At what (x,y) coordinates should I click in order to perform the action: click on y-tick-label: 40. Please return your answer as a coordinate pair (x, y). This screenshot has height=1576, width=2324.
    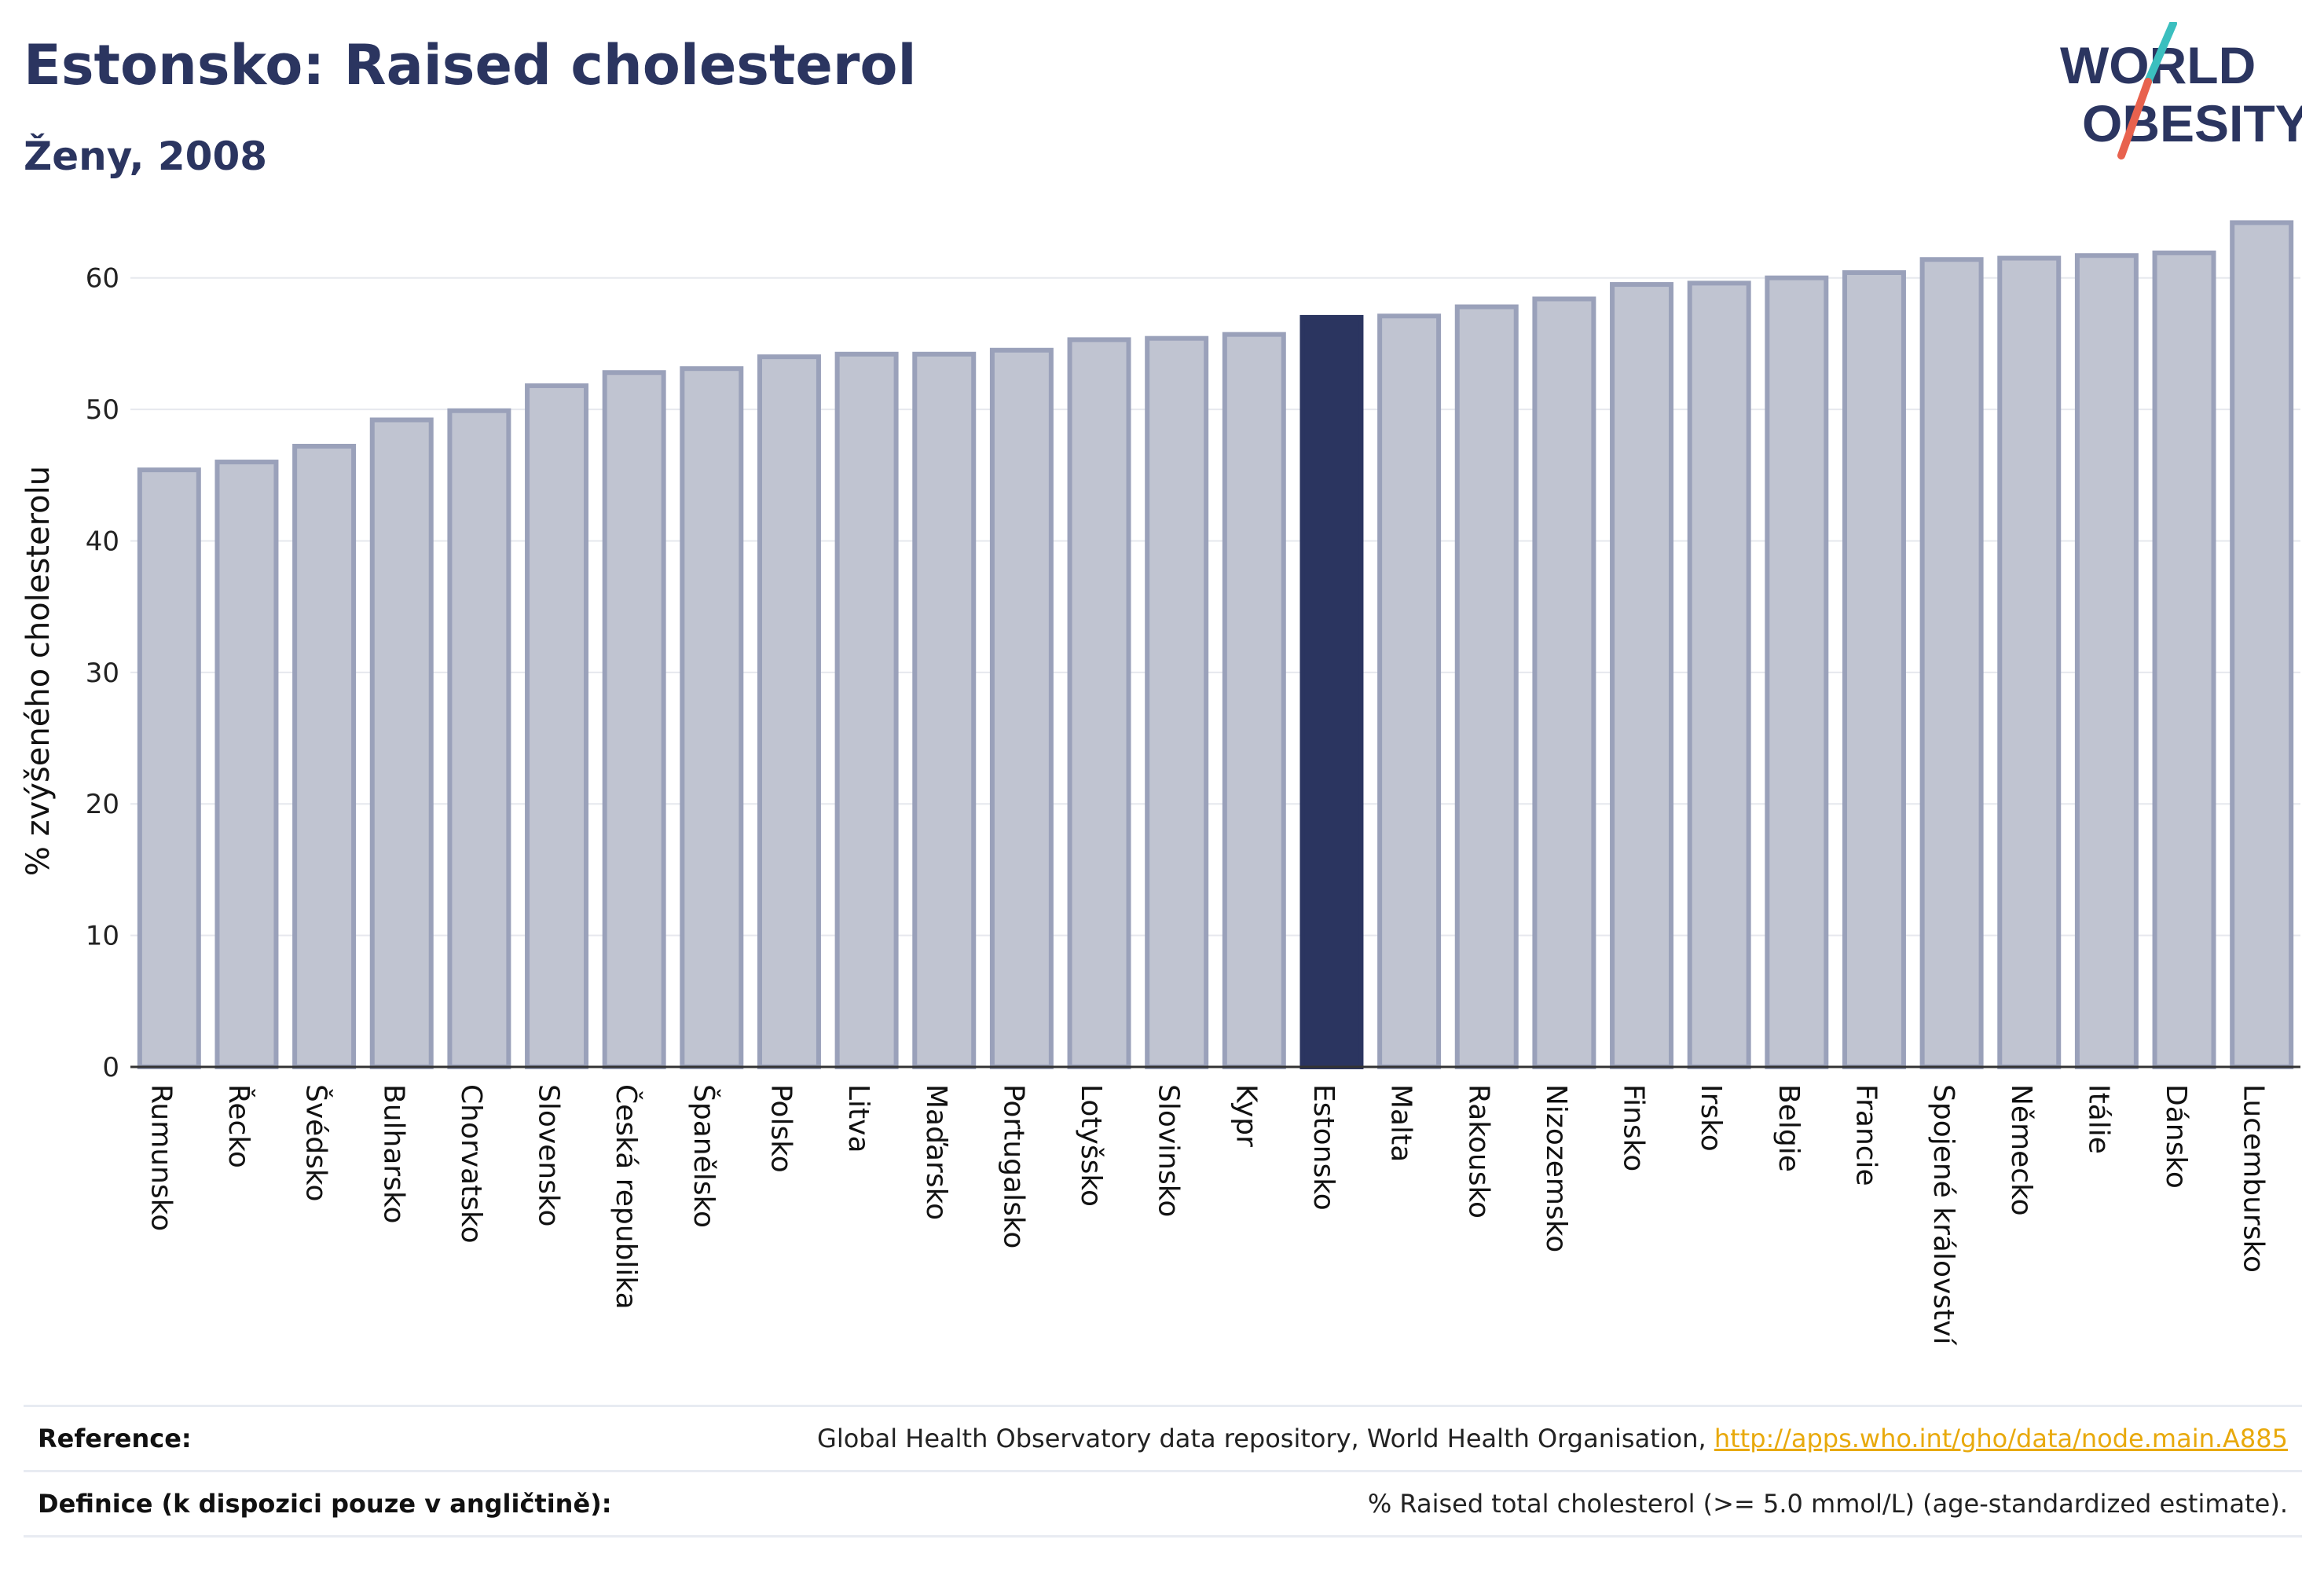
    Looking at the image, I should click on (102, 541).